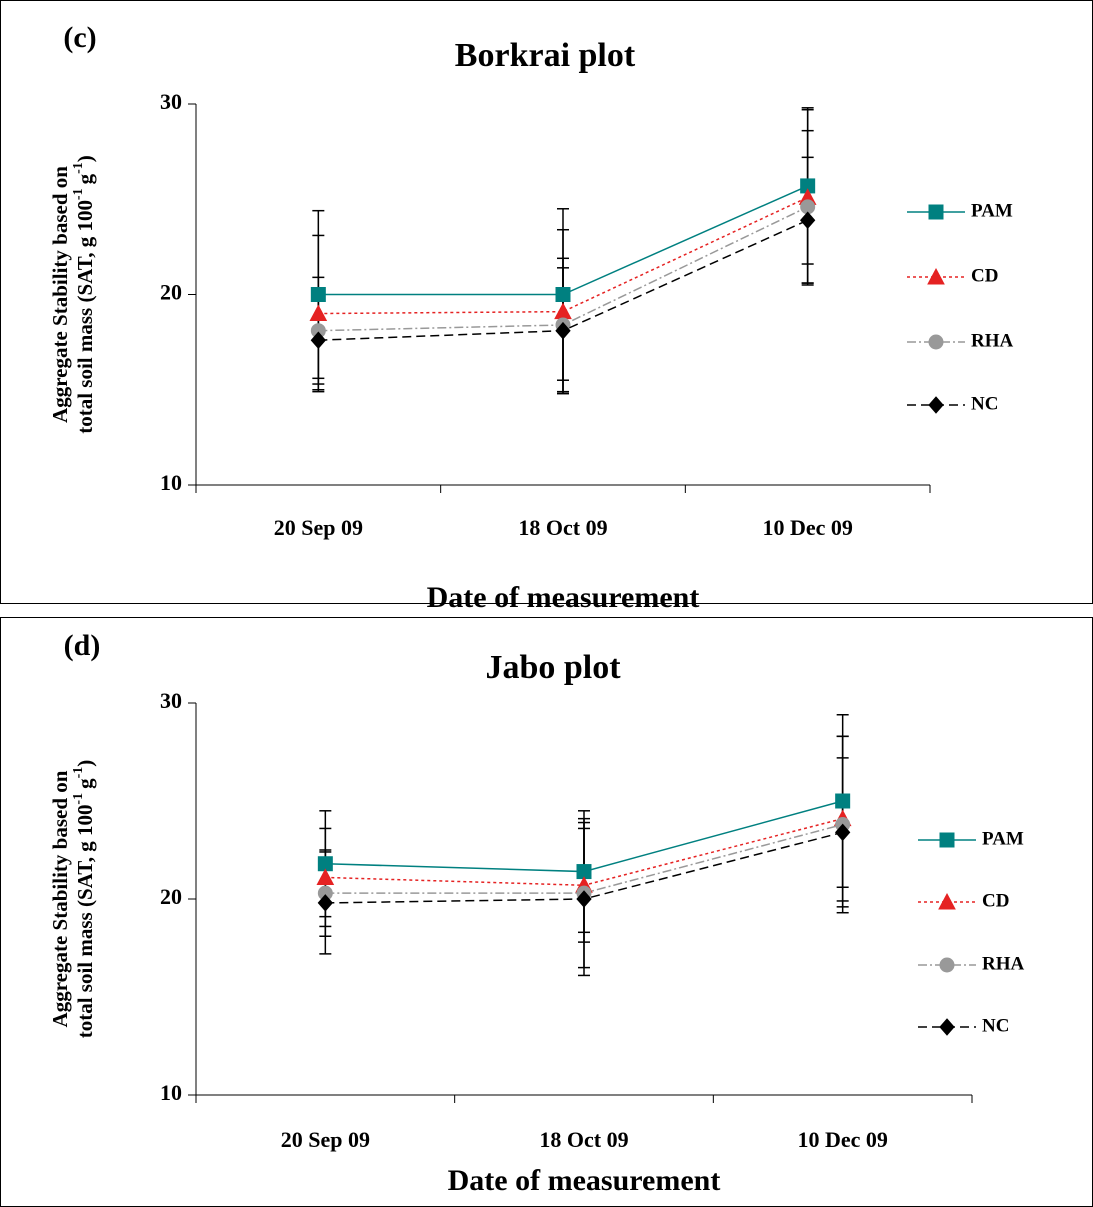 This screenshot has width=1093, height=1207. What do you see at coordinates (82, 645) in the screenshot?
I see `panel-label: (d)` at bounding box center [82, 645].